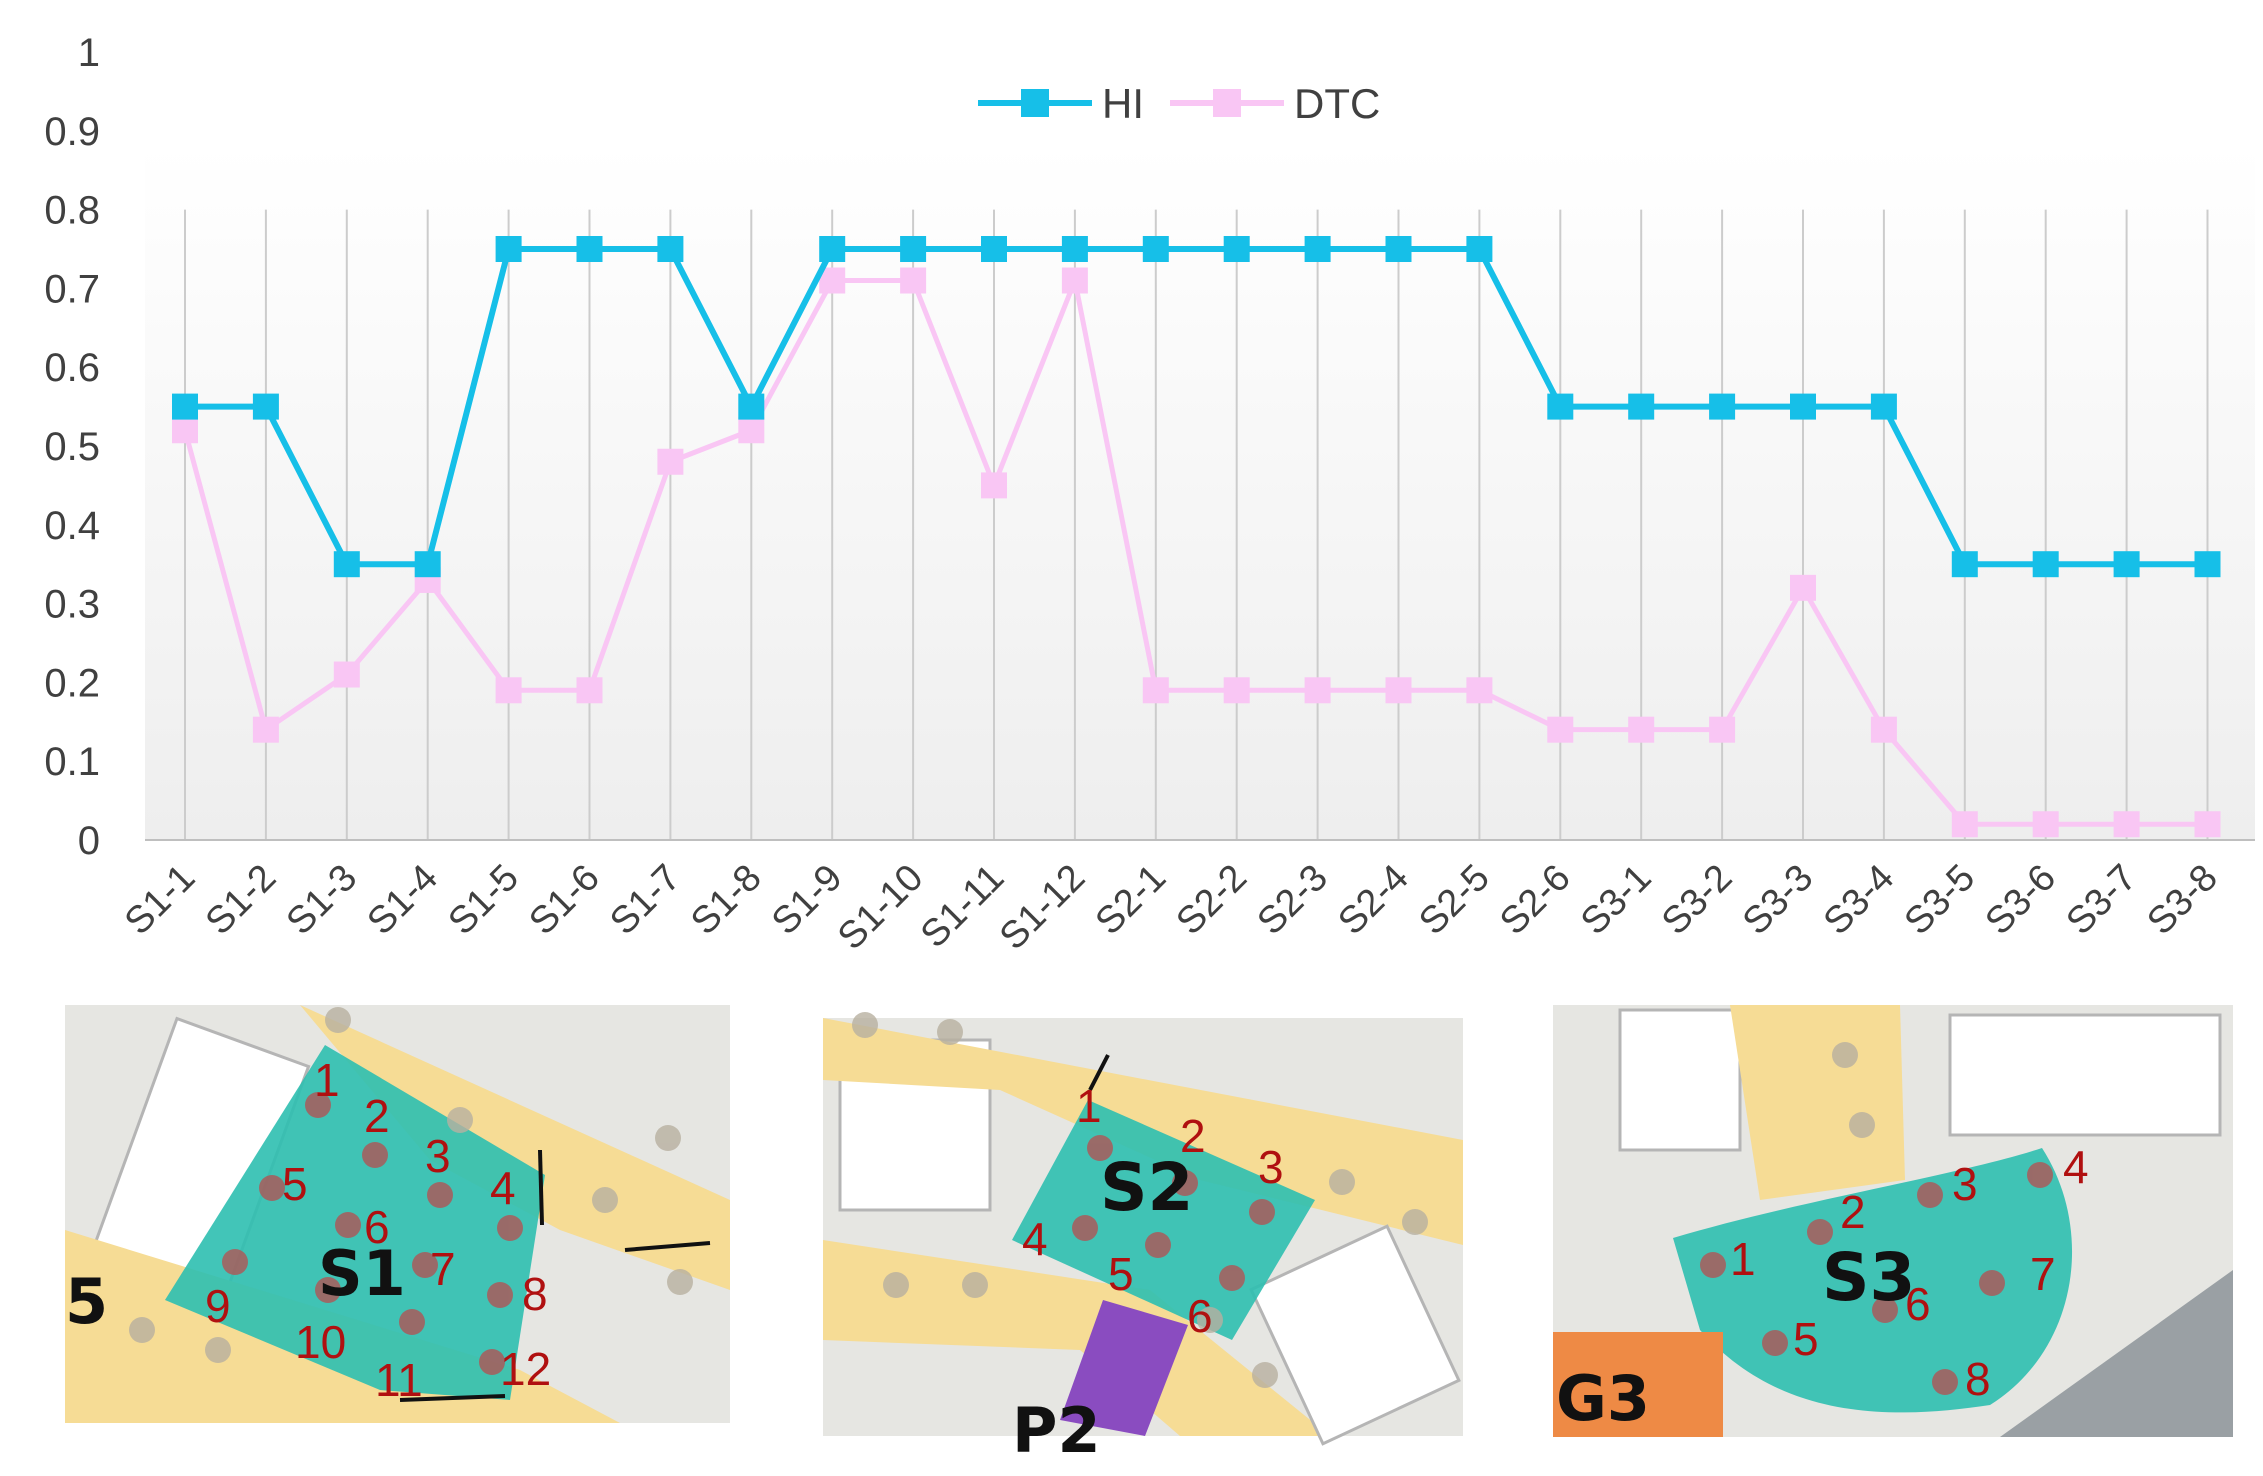 The image size is (2263, 1476). I want to click on x-tick-label: S1-10, so click(880, 907).